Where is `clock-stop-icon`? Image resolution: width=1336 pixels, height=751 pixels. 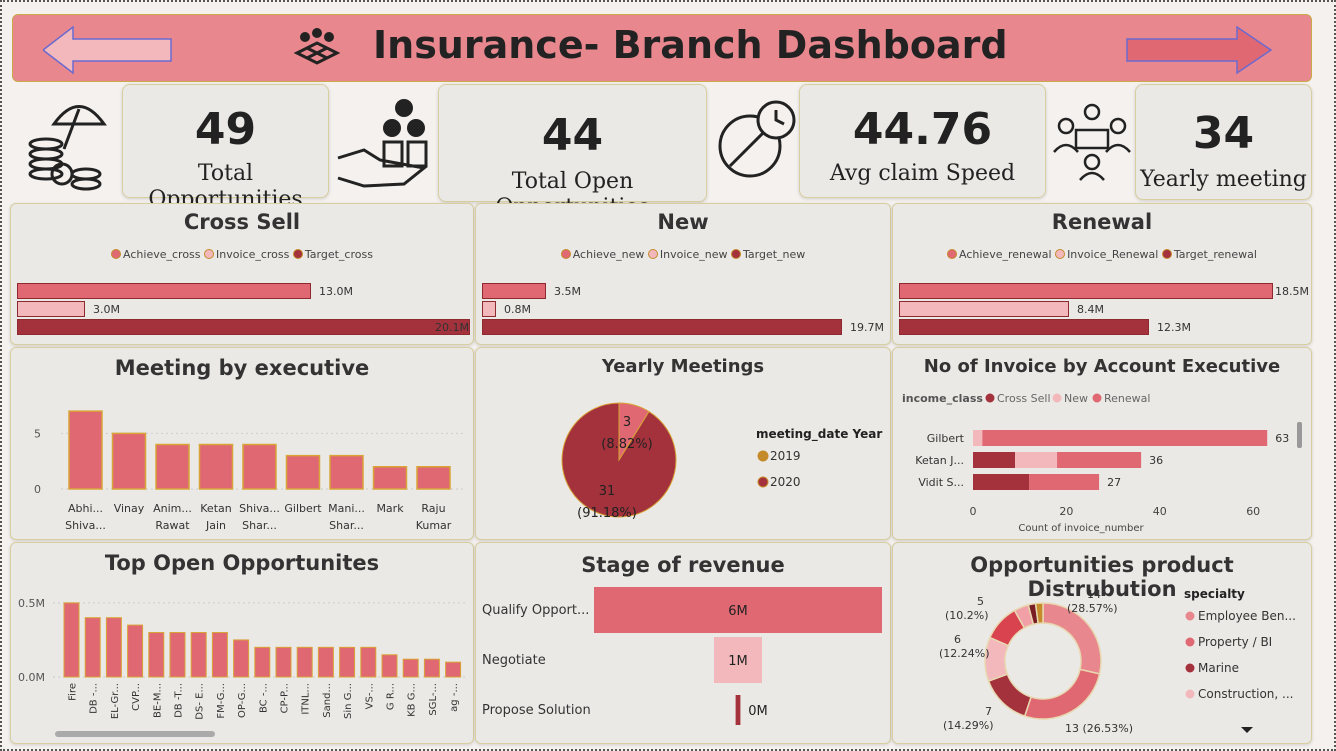 clock-stop-icon is located at coordinates (757, 139).